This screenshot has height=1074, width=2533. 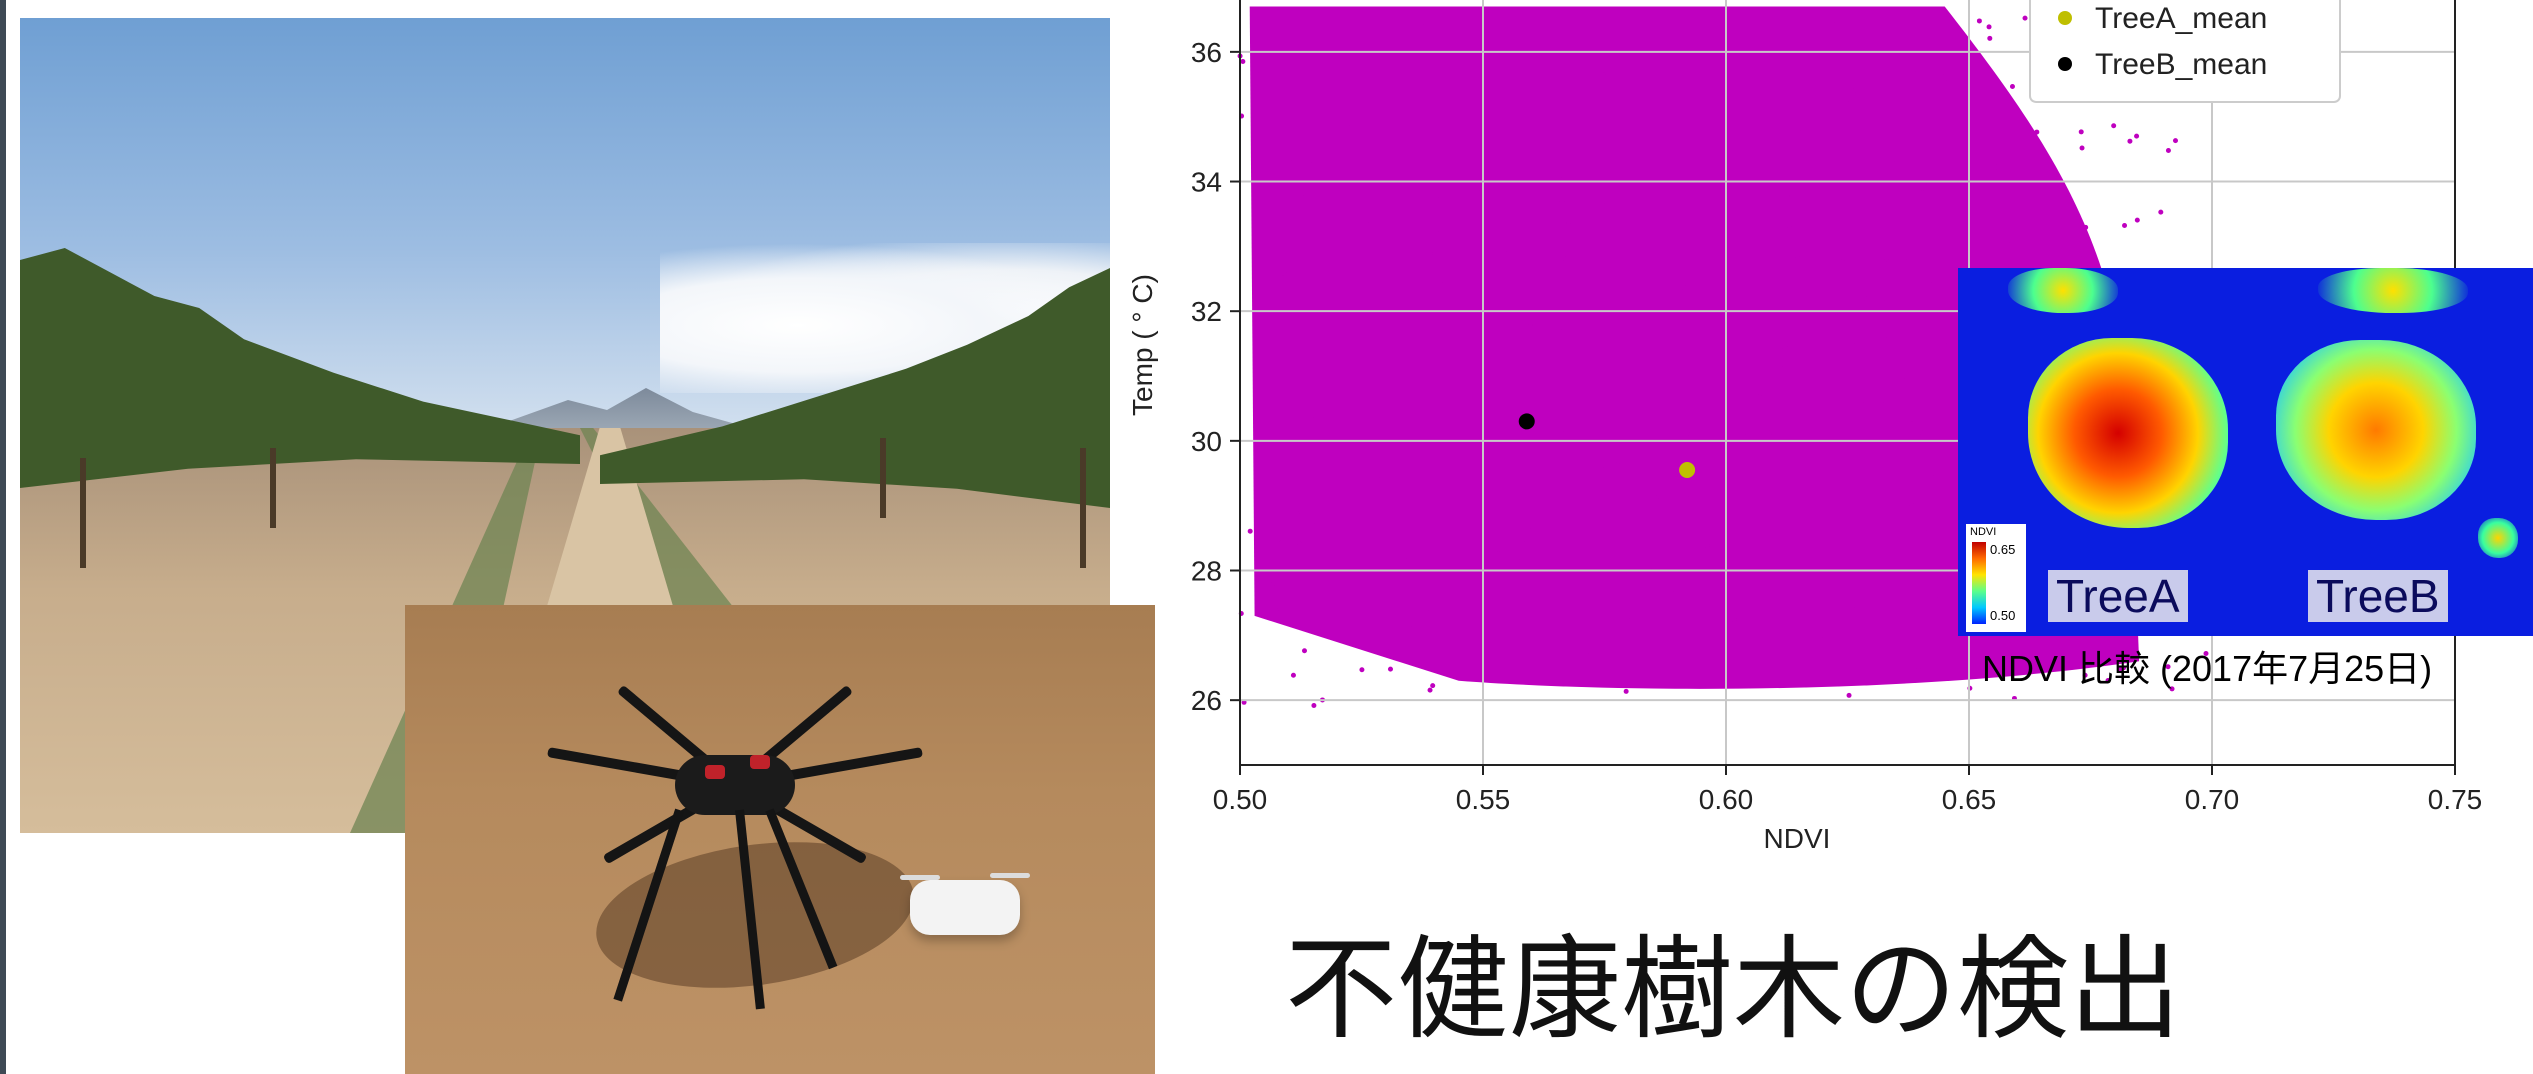 What do you see at coordinates (2212, 799) in the screenshot?
I see `x-tick-label: 0.70` at bounding box center [2212, 799].